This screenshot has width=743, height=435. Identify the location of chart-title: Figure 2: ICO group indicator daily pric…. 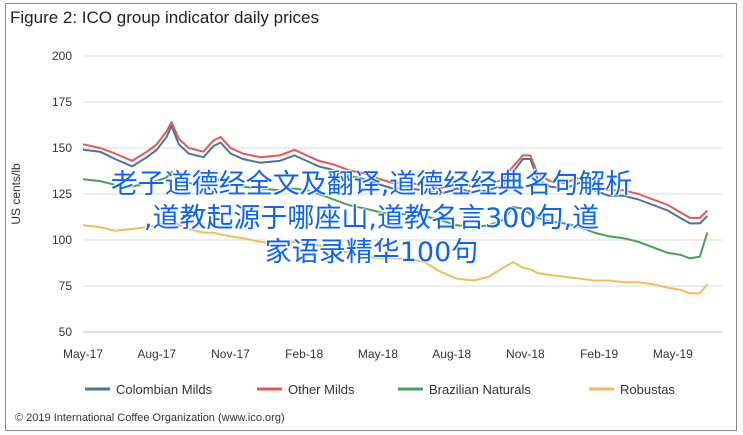
(164, 17).